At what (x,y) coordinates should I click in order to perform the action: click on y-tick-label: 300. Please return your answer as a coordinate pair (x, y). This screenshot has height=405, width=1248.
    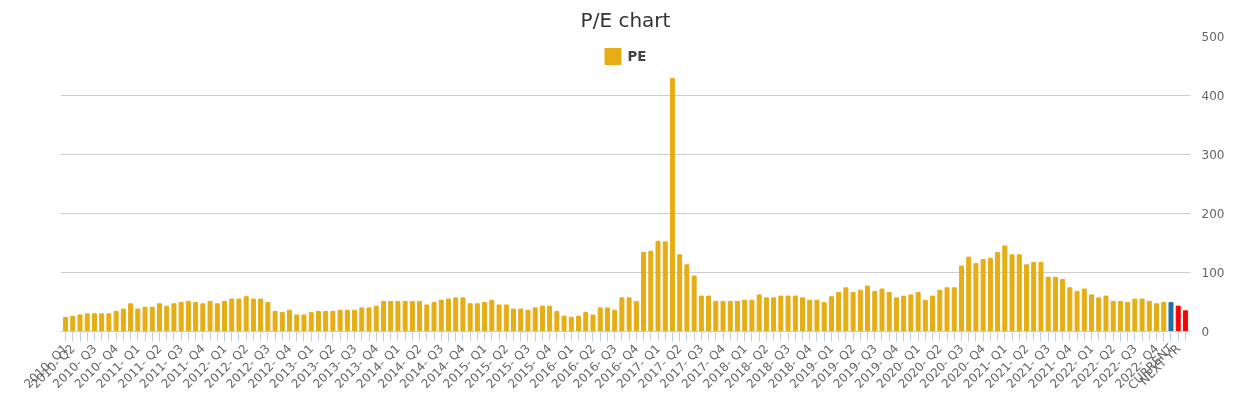
    Looking at the image, I should click on (1213, 155).